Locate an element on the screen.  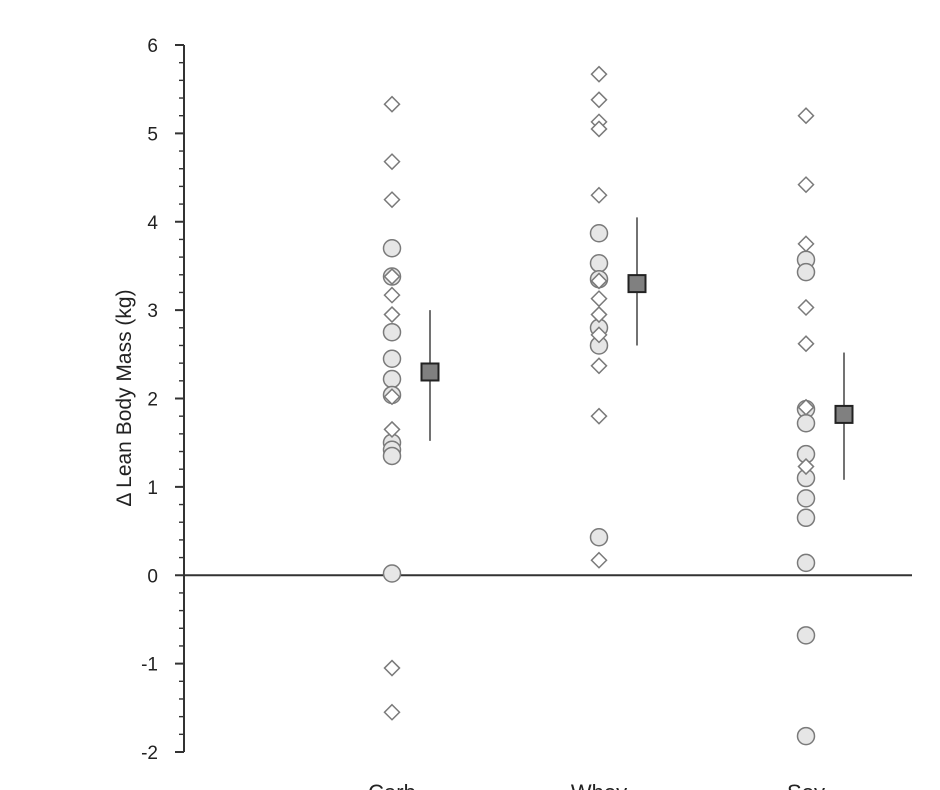
y-tick-label: -1 is located at coordinates (149, 665).